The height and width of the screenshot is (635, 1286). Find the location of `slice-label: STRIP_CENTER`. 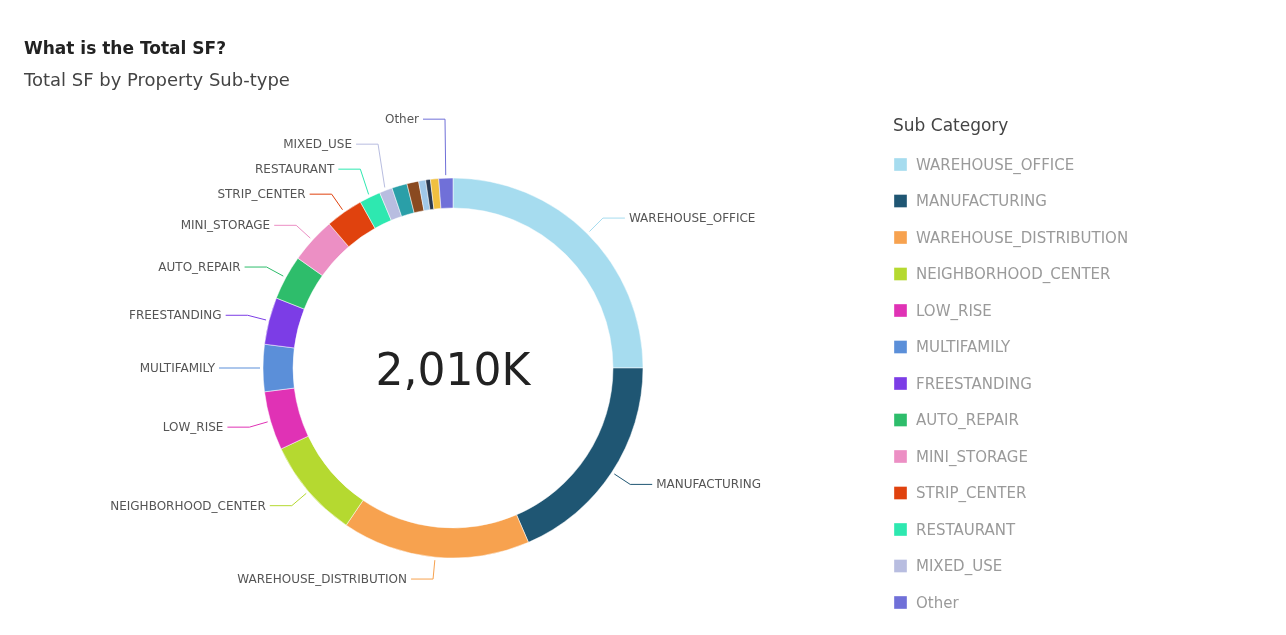

slice-label: STRIP_CENTER is located at coordinates (261, 194).